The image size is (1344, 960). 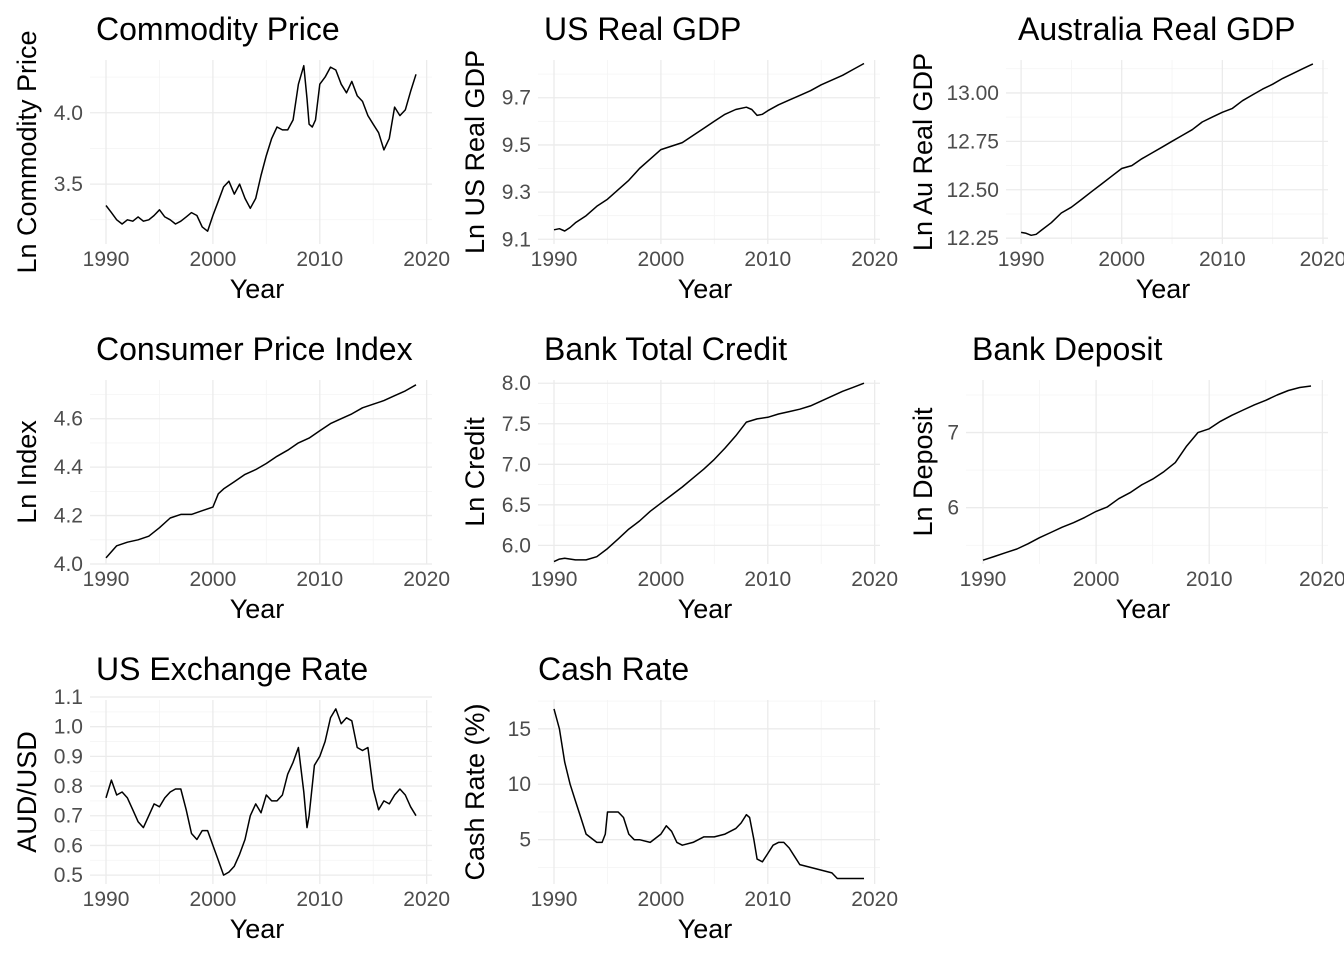 What do you see at coordinates (68, 184) in the screenshot?
I see `y-tick-label: 3.5` at bounding box center [68, 184].